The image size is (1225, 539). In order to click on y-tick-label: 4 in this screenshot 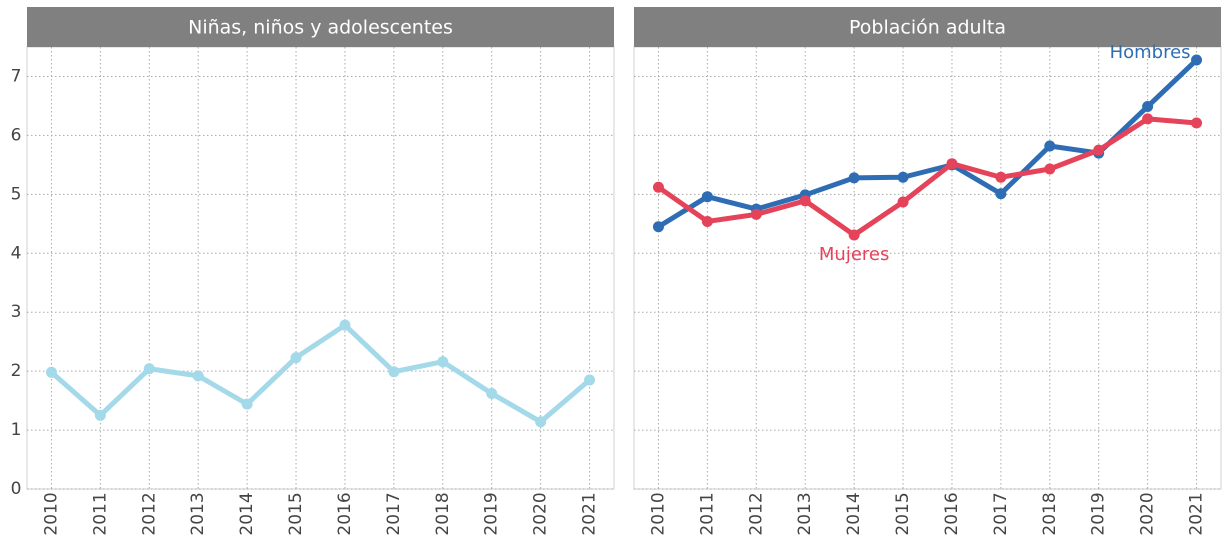, I will do `click(16, 253)`.